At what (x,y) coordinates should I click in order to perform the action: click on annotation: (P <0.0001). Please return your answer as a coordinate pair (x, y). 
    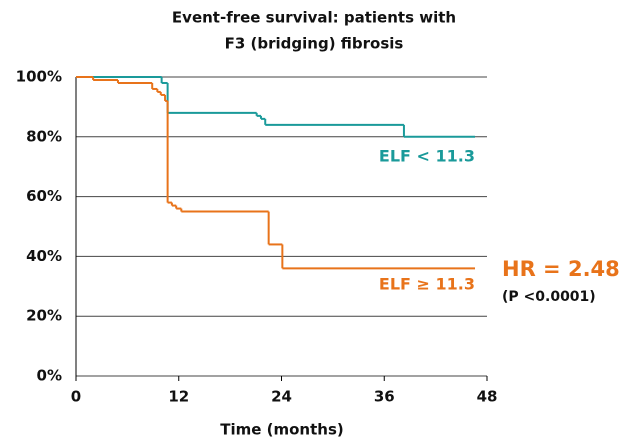
    Looking at the image, I should click on (549, 297).